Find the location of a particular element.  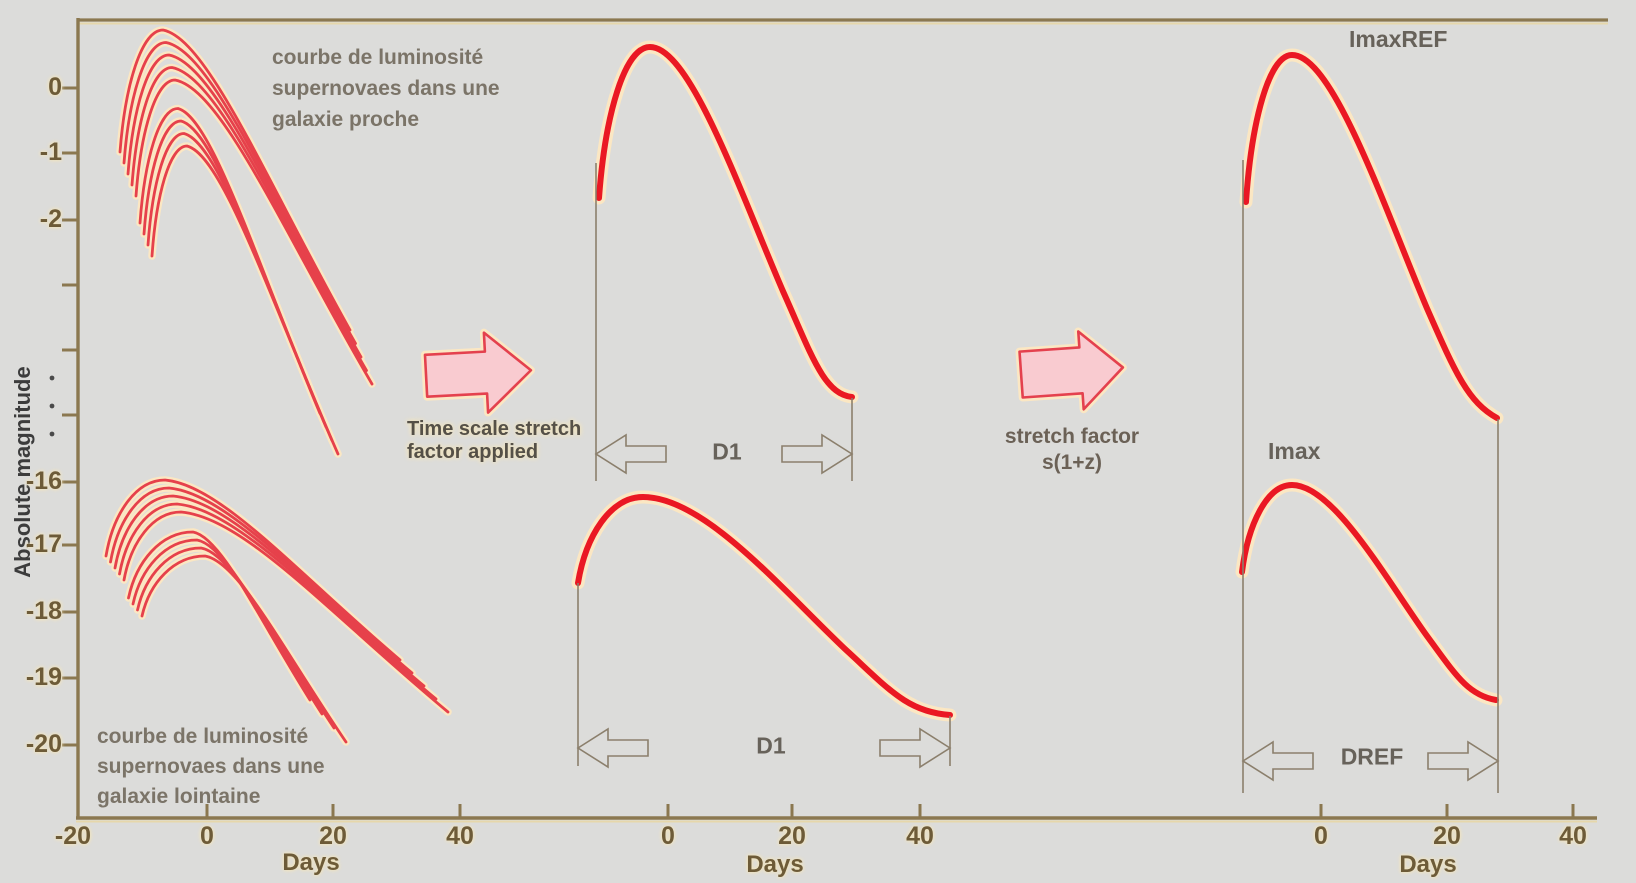

caption-line: factor applied is located at coordinates (473, 452).